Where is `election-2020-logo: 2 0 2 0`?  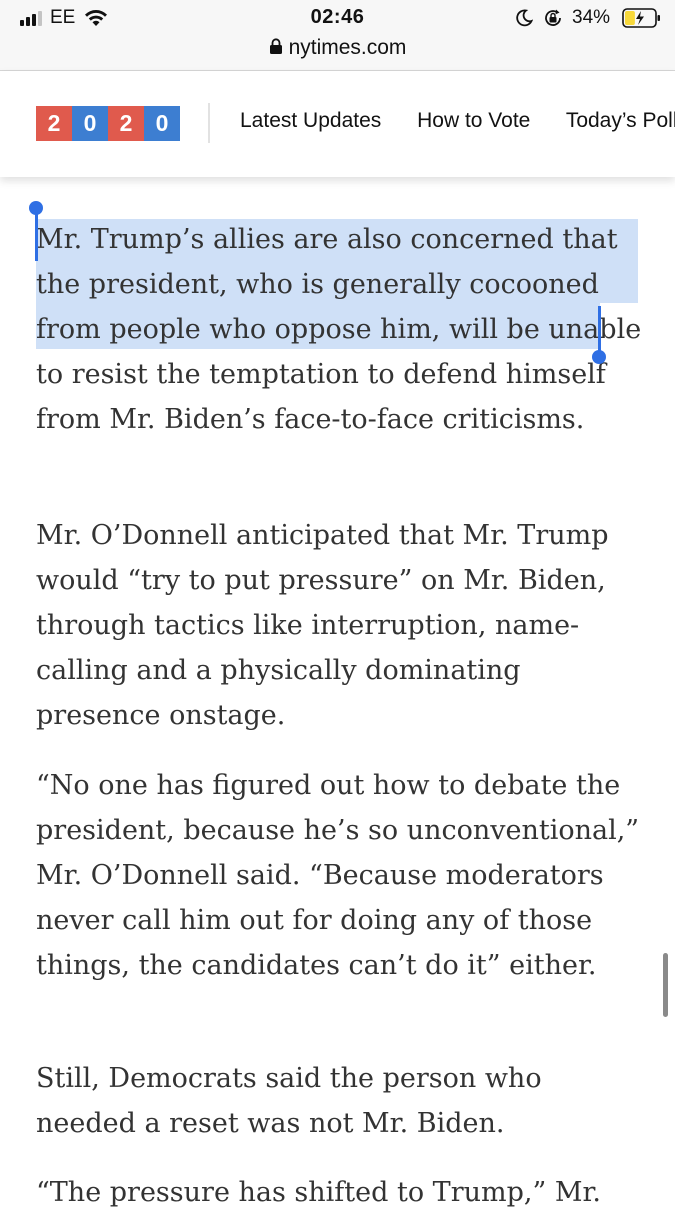
election-2020-logo: 2 0 2 0 is located at coordinates (108, 123).